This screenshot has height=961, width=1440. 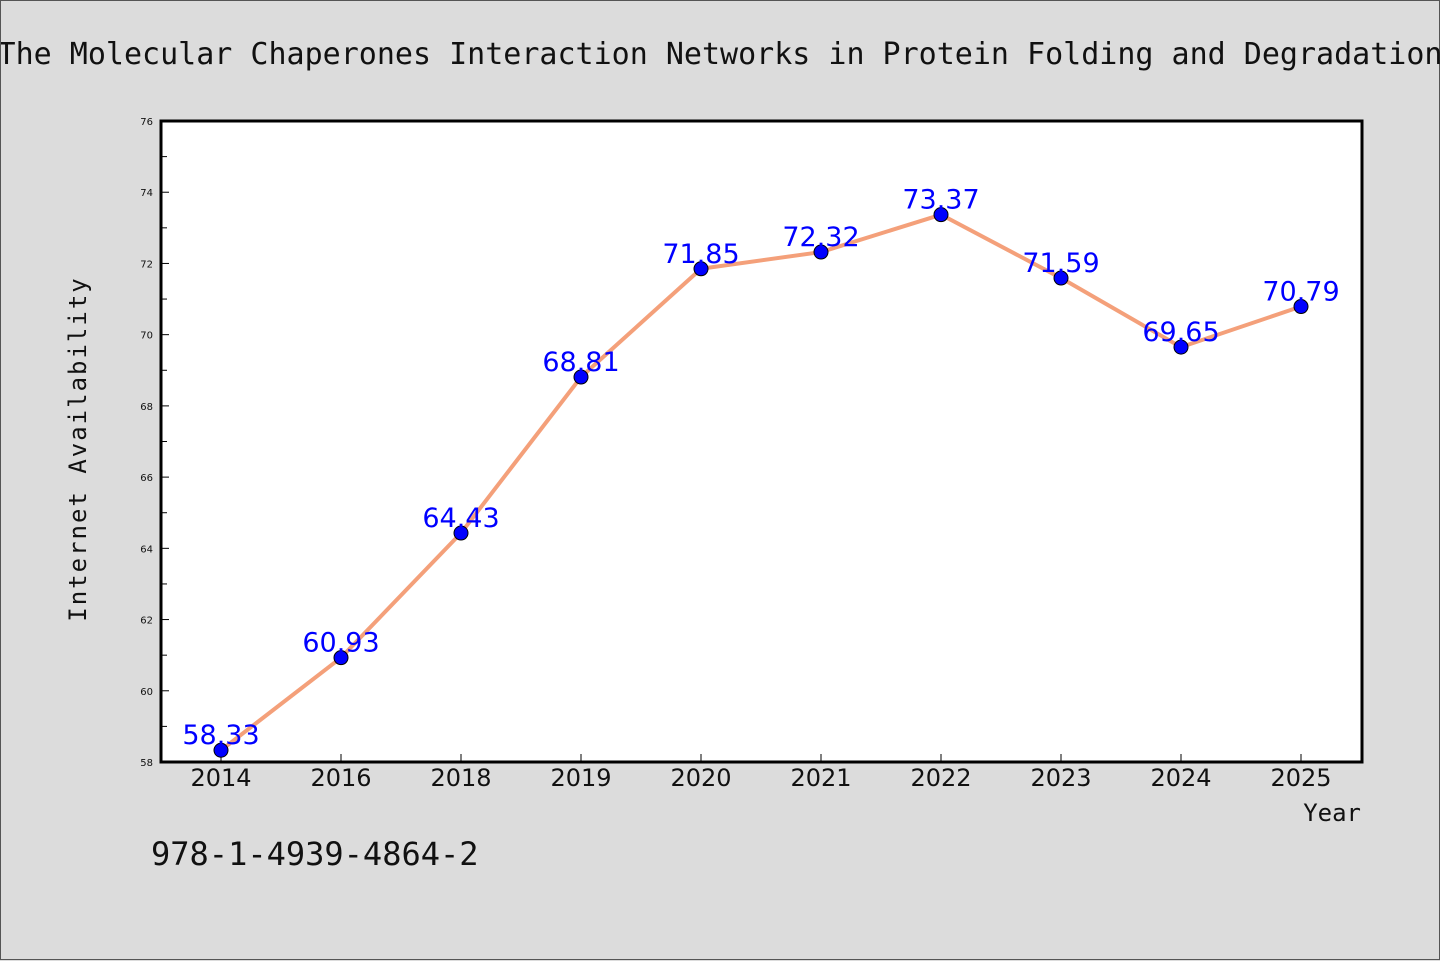 I want to click on x-tick-label: 2016, so click(x=340, y=778).